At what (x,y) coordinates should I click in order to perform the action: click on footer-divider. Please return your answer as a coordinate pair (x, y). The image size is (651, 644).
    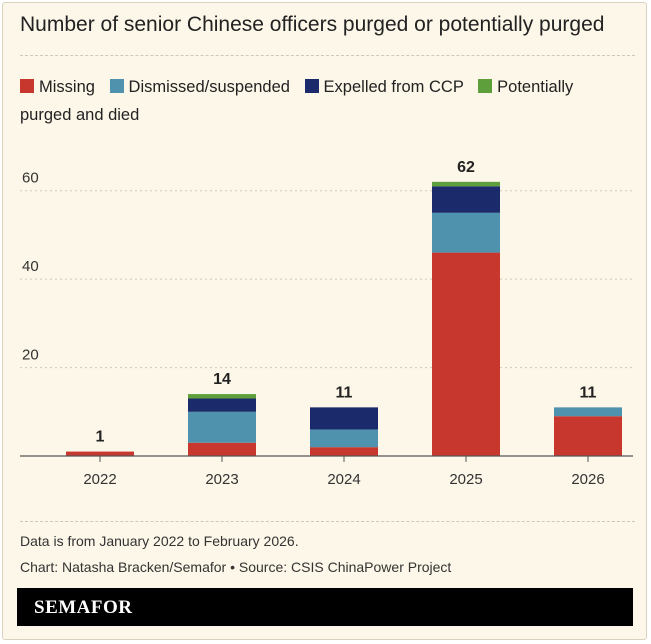
    Looking at the image, I should click on (327, 521).